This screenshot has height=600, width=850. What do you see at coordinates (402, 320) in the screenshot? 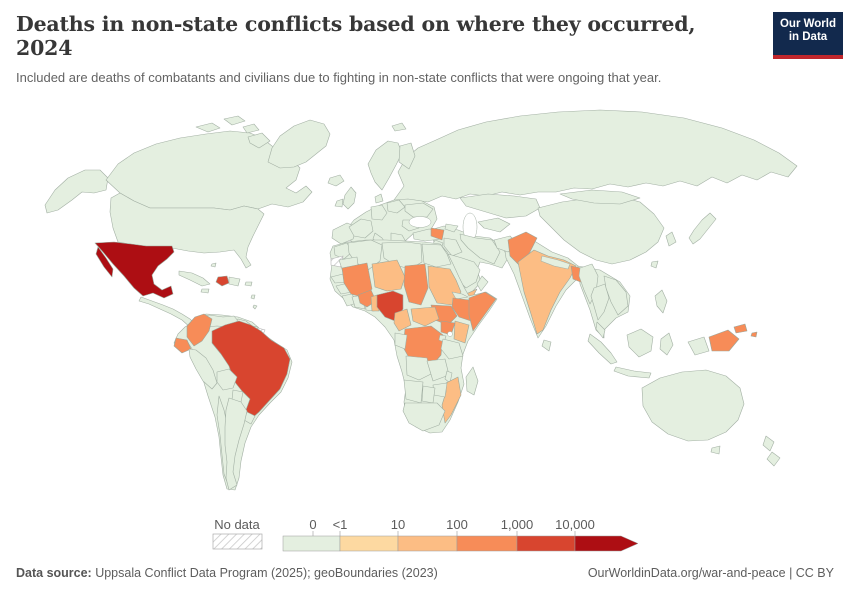
I see `country-cameroon` at bounding box center [402, 320].